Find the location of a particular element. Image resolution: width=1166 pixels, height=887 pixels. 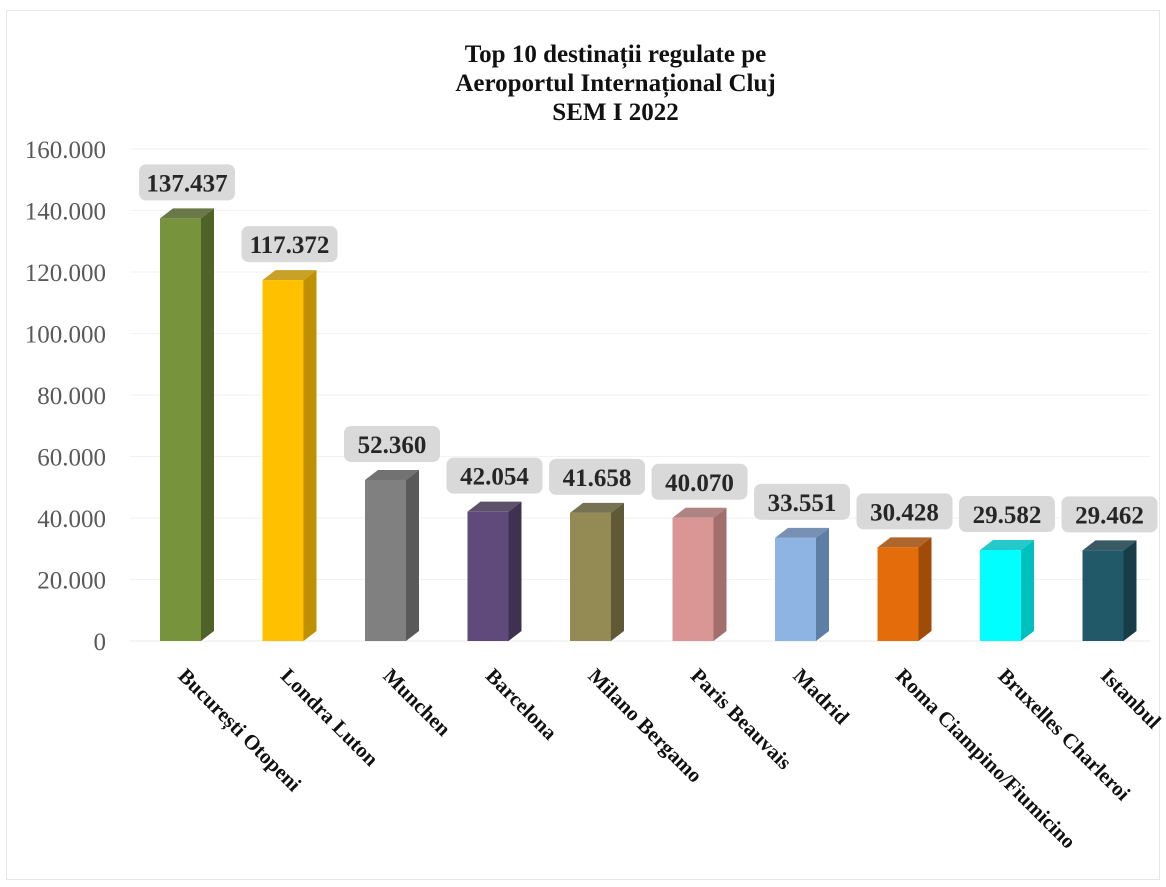

y-tick-label: 80.000 is located at coordinates (71, 396).